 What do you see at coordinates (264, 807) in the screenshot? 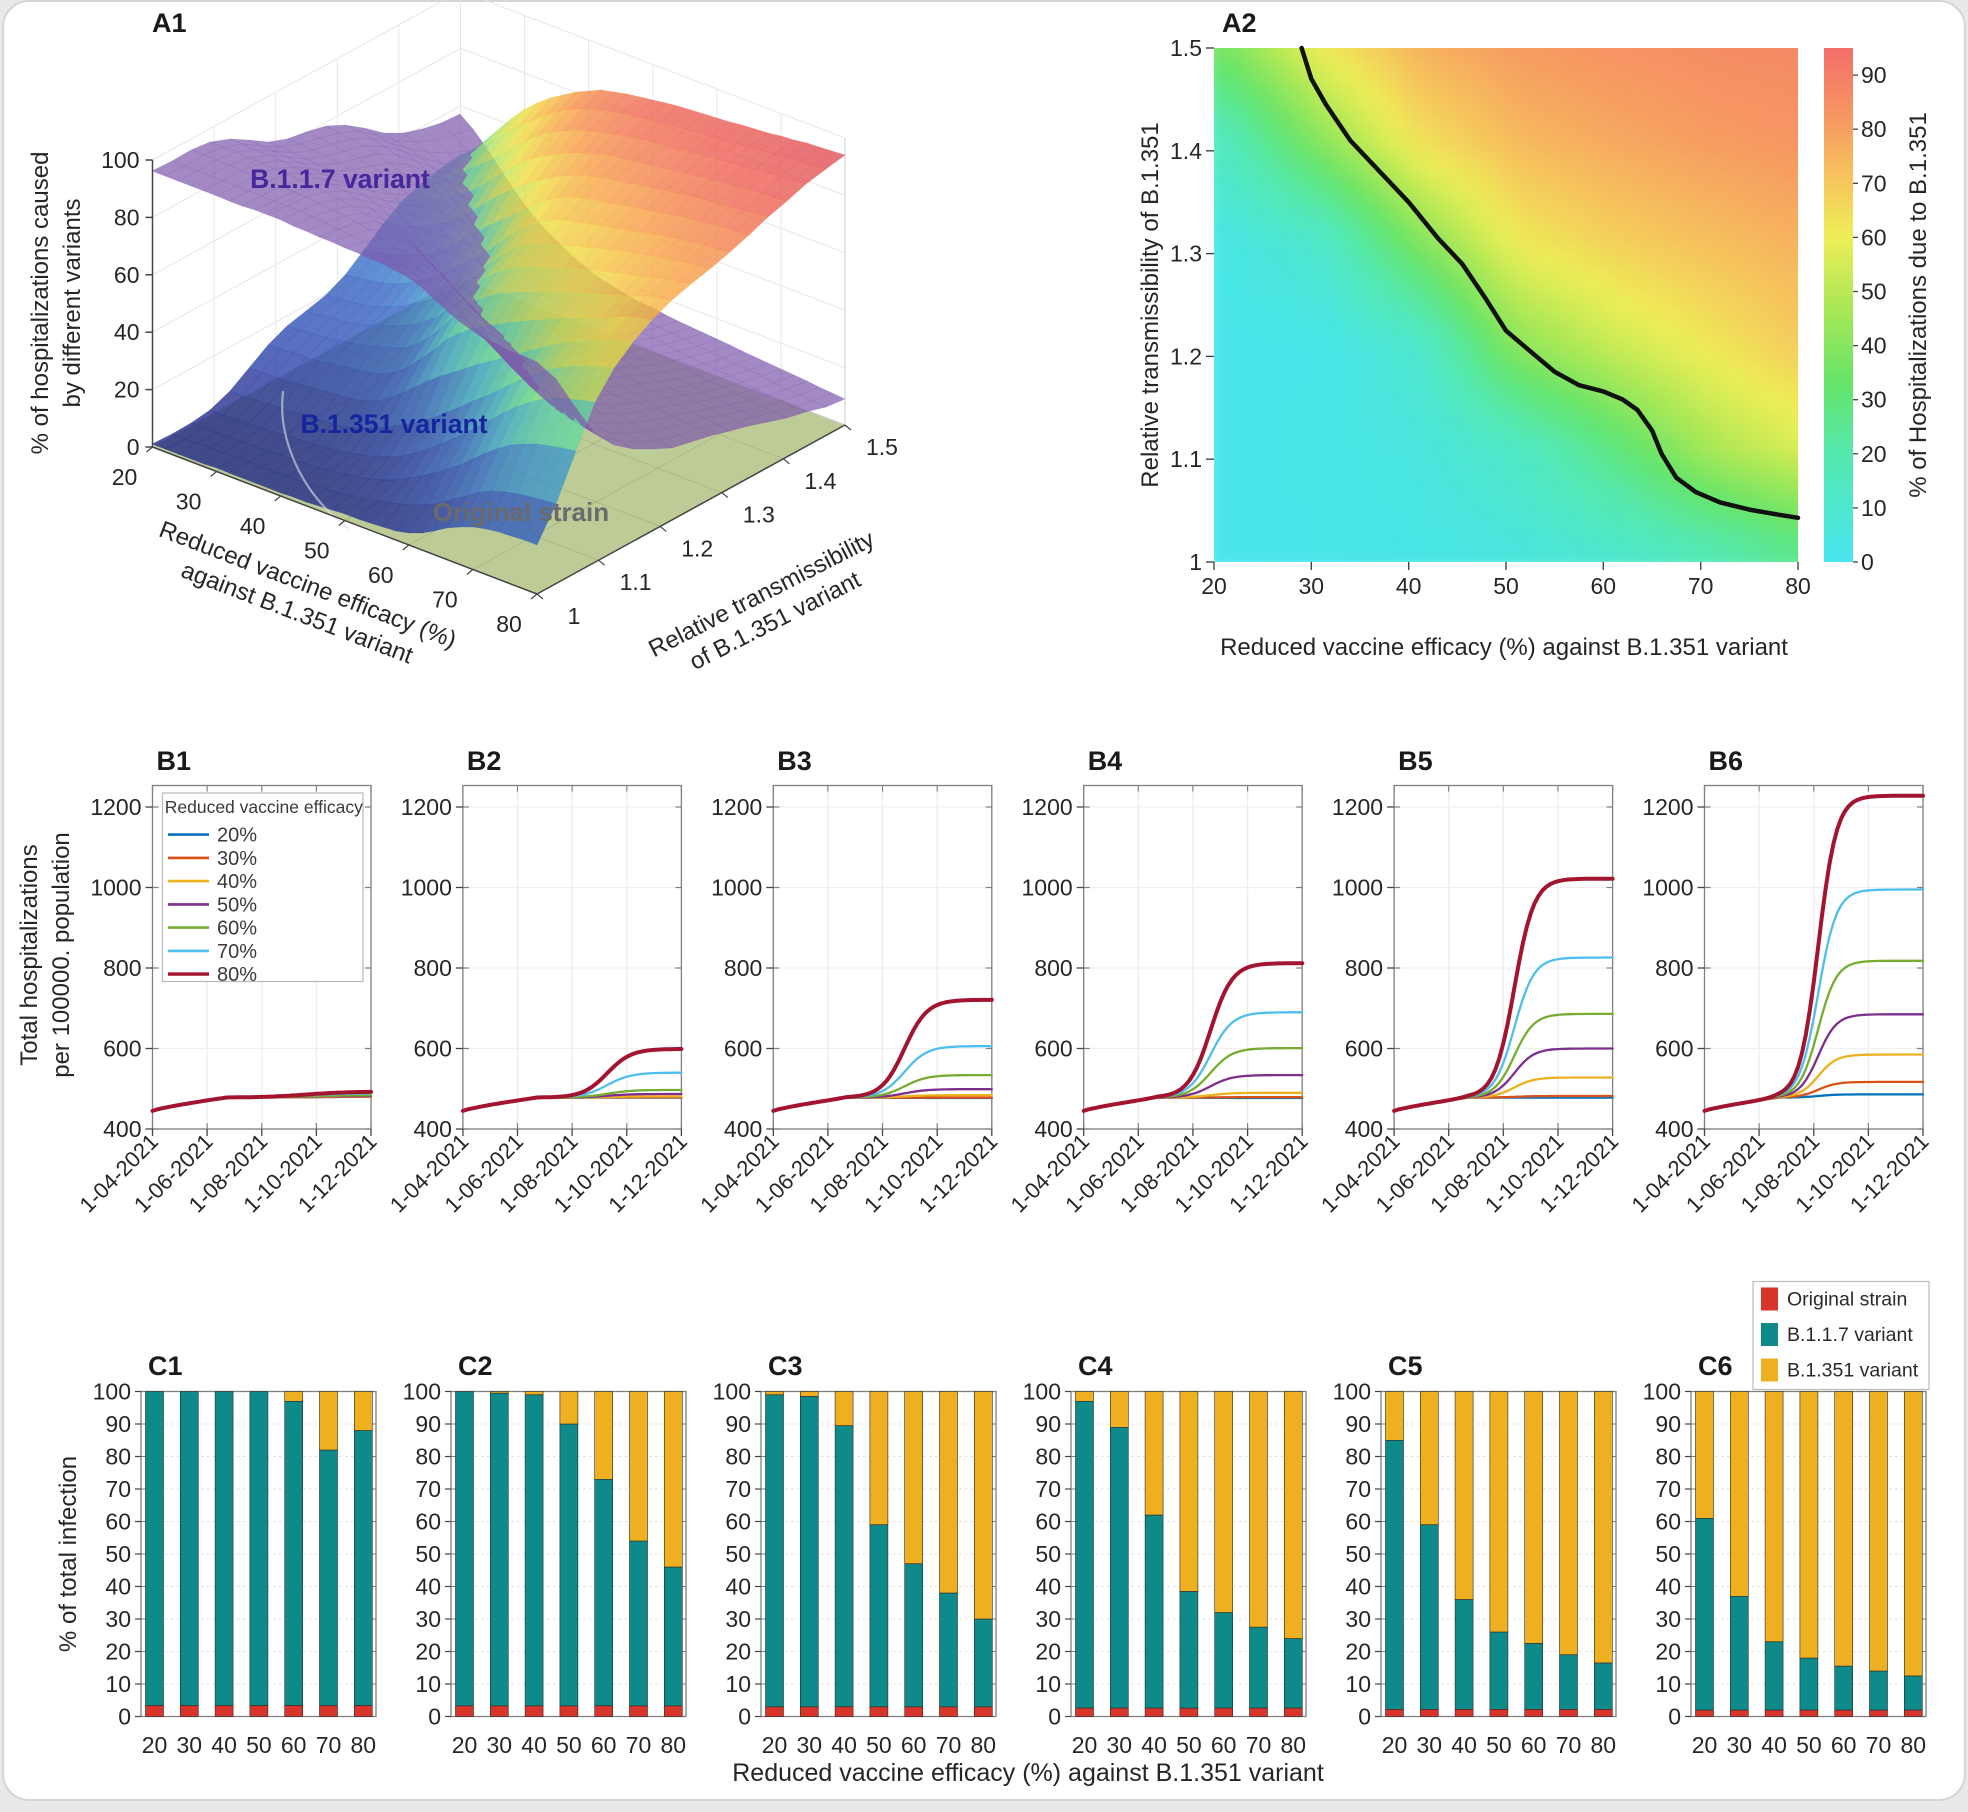
I see `svg-text: Reduced vaccine efficacy` at bounding box center [264, 807].